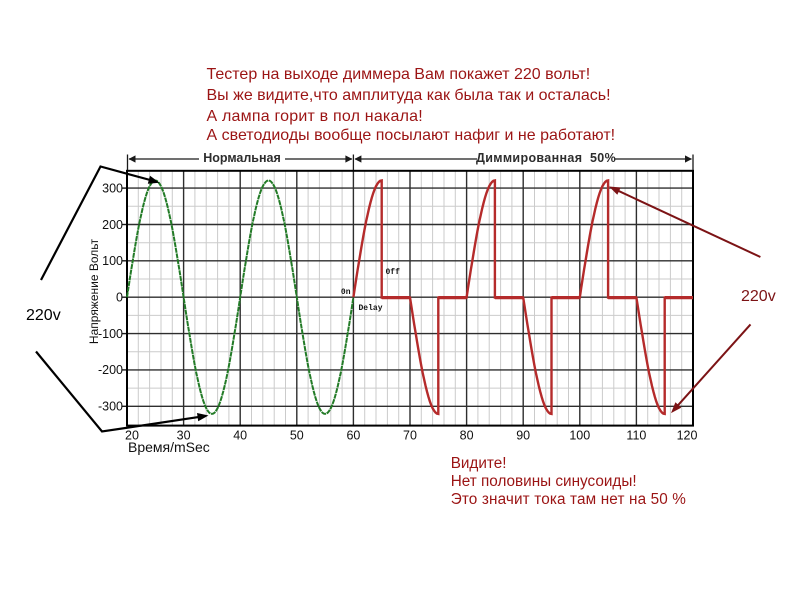 The height and width of the screenshot is (600, 800). I want to click on svg-text: -200, so click(110, 370).